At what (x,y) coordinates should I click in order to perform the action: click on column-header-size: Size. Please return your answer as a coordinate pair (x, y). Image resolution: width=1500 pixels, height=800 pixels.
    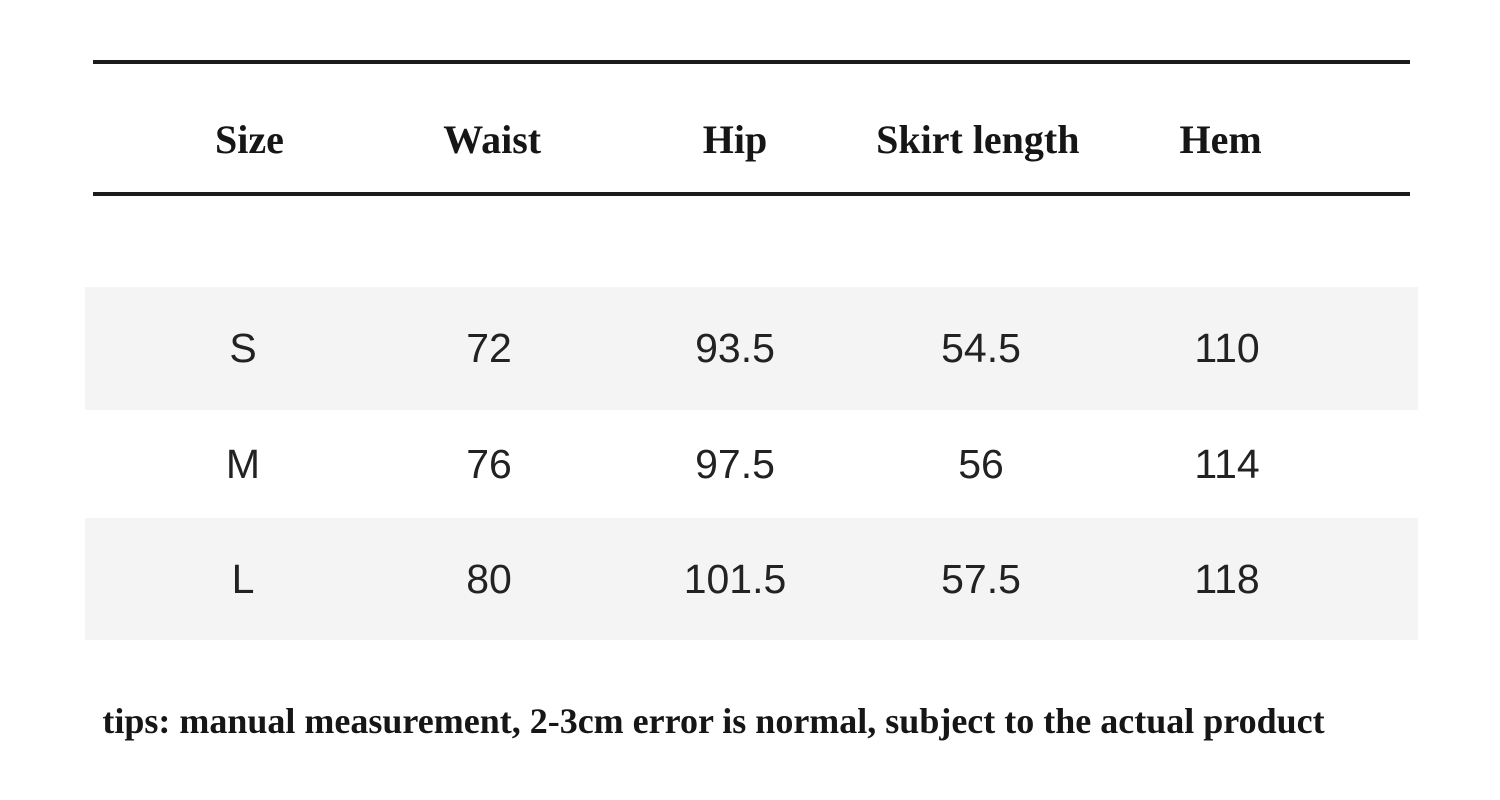
    Looking at the image, I should click on (249, 139).